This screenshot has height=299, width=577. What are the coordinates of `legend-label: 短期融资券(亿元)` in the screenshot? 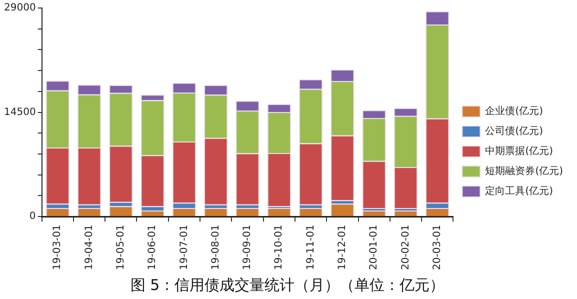 It's located at (524, 171).